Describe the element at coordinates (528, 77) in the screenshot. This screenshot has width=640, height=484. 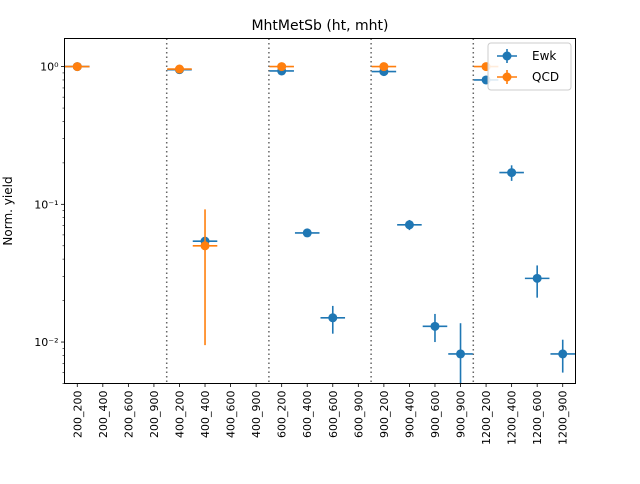
I see `legend-item: QCD` at that location.